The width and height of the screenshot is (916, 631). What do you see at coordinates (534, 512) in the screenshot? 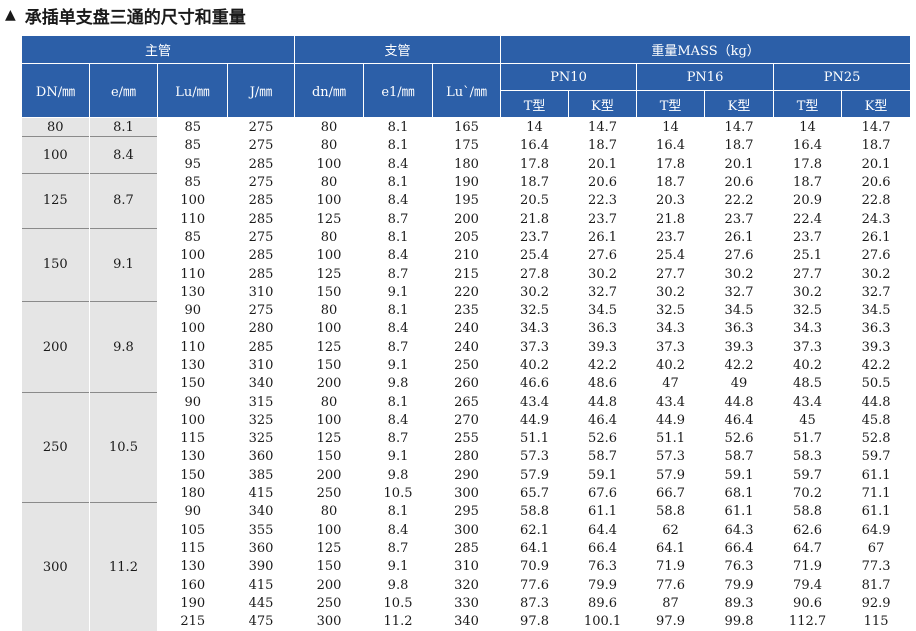
I see `pn10-t-cell: 58.8` at bounding box center [534, 512].